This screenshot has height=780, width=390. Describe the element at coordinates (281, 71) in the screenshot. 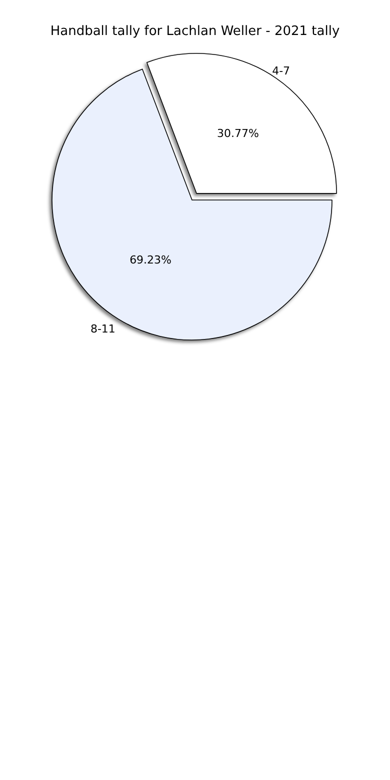

I see `slice-label: 4-7` at that location.